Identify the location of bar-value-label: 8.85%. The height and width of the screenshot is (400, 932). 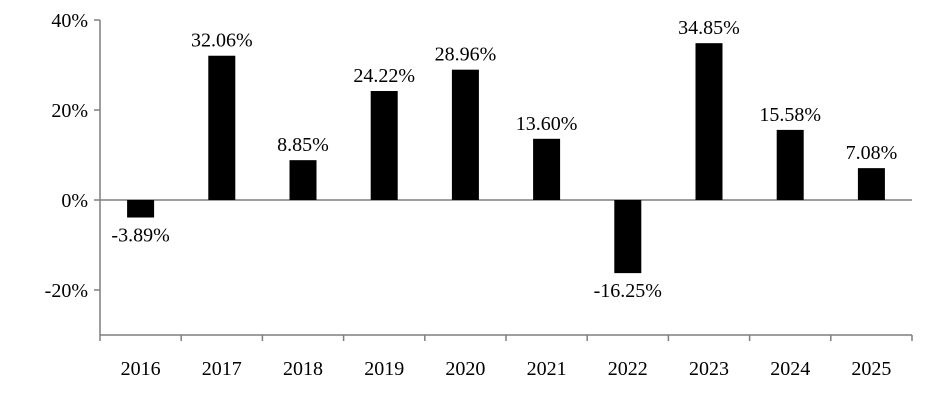
(303, 145).